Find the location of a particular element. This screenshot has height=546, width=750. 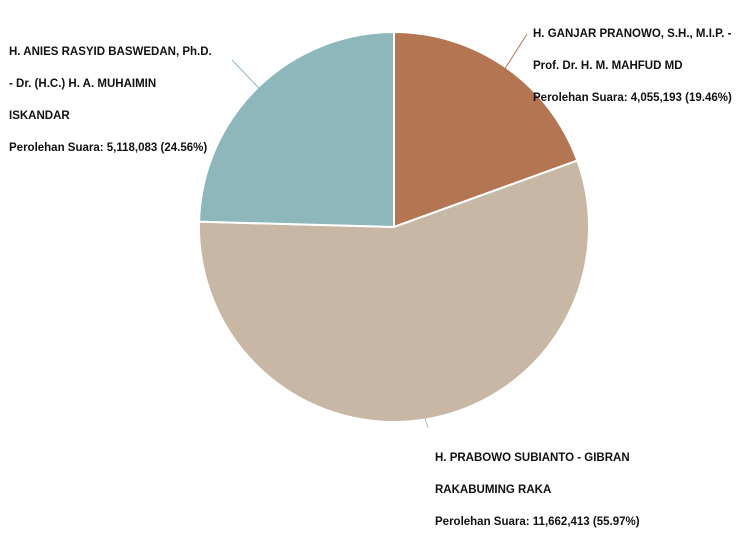

leader-line-prabowo is located at coordinates (426, 423).